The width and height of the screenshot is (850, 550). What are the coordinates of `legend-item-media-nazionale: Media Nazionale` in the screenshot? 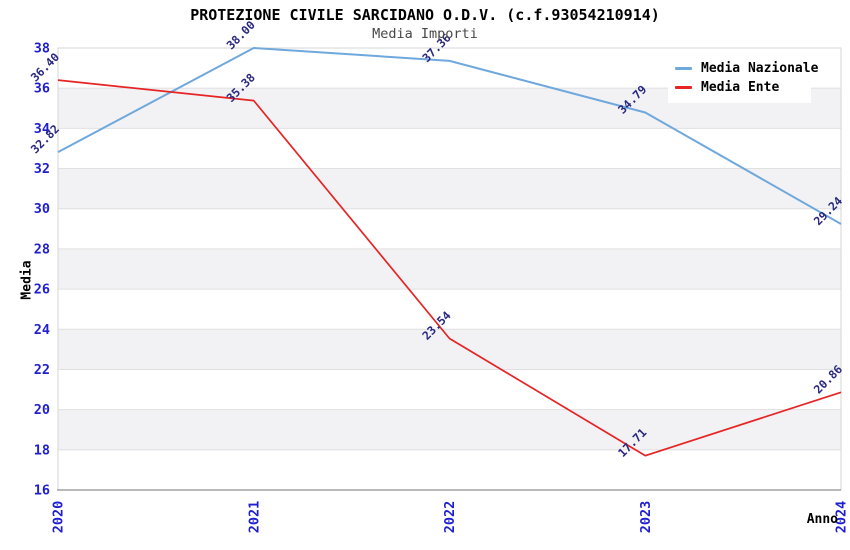 It's located at (746, 68).